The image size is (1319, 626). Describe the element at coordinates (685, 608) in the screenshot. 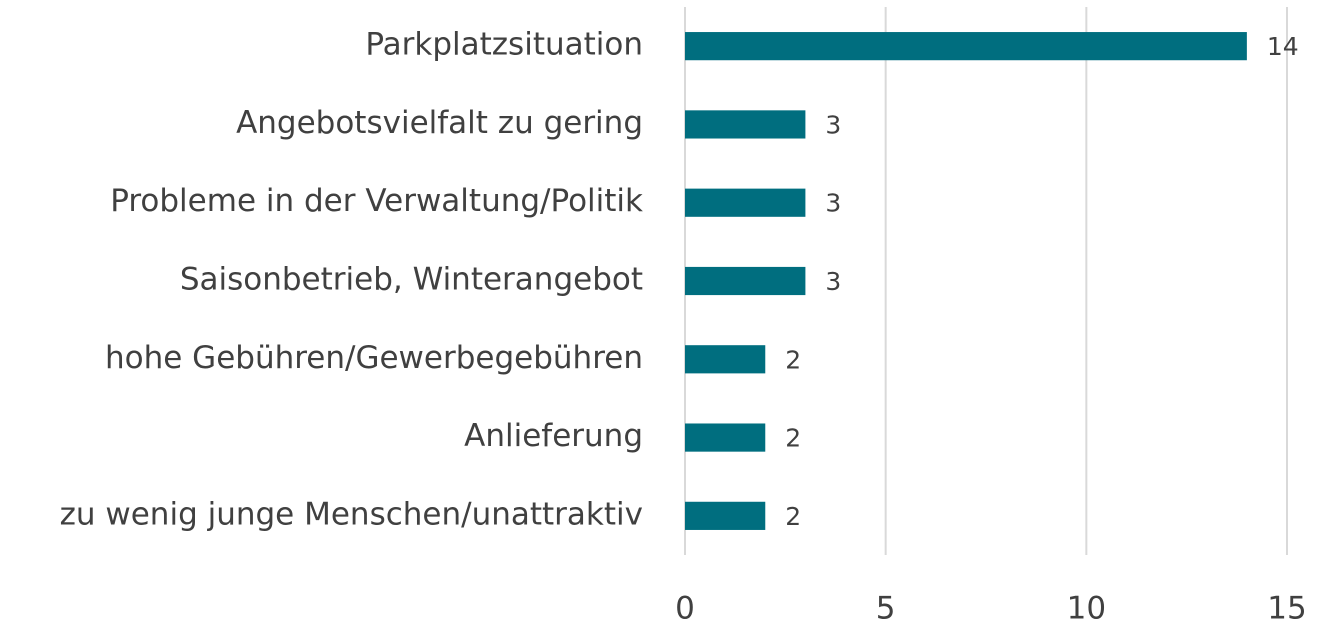

I see `x-tick-label: 0` at that location.